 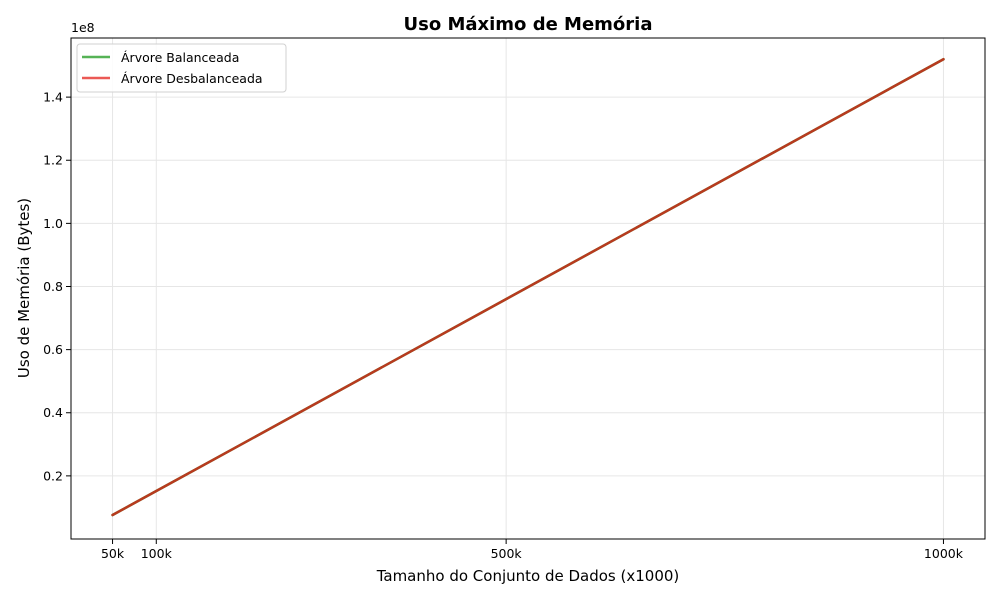 What do you see at coordinates (507, 553) in the screenshot?
I see `x-tick-label: 500k` at bounding box center [507, 553].